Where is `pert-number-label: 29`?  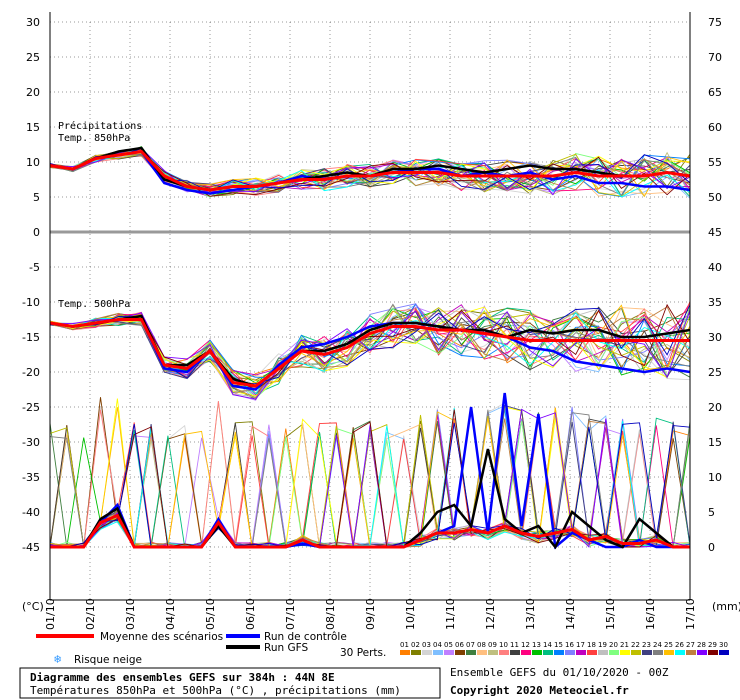 pert-number-label: 29 is located at coordinates (712, 645).